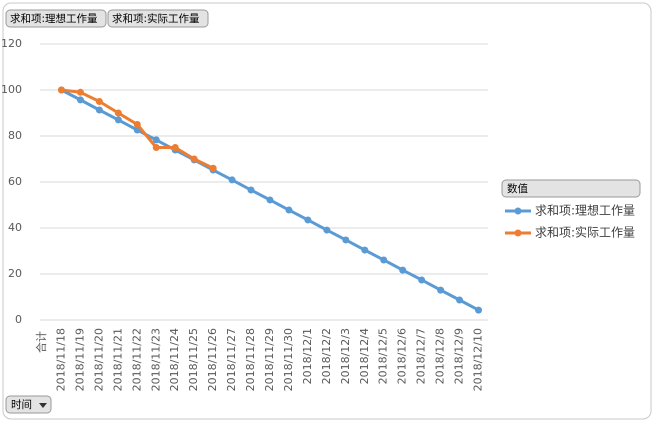  I want to click on field-button-label: 求和项:理想工作量, so click(54, 18).